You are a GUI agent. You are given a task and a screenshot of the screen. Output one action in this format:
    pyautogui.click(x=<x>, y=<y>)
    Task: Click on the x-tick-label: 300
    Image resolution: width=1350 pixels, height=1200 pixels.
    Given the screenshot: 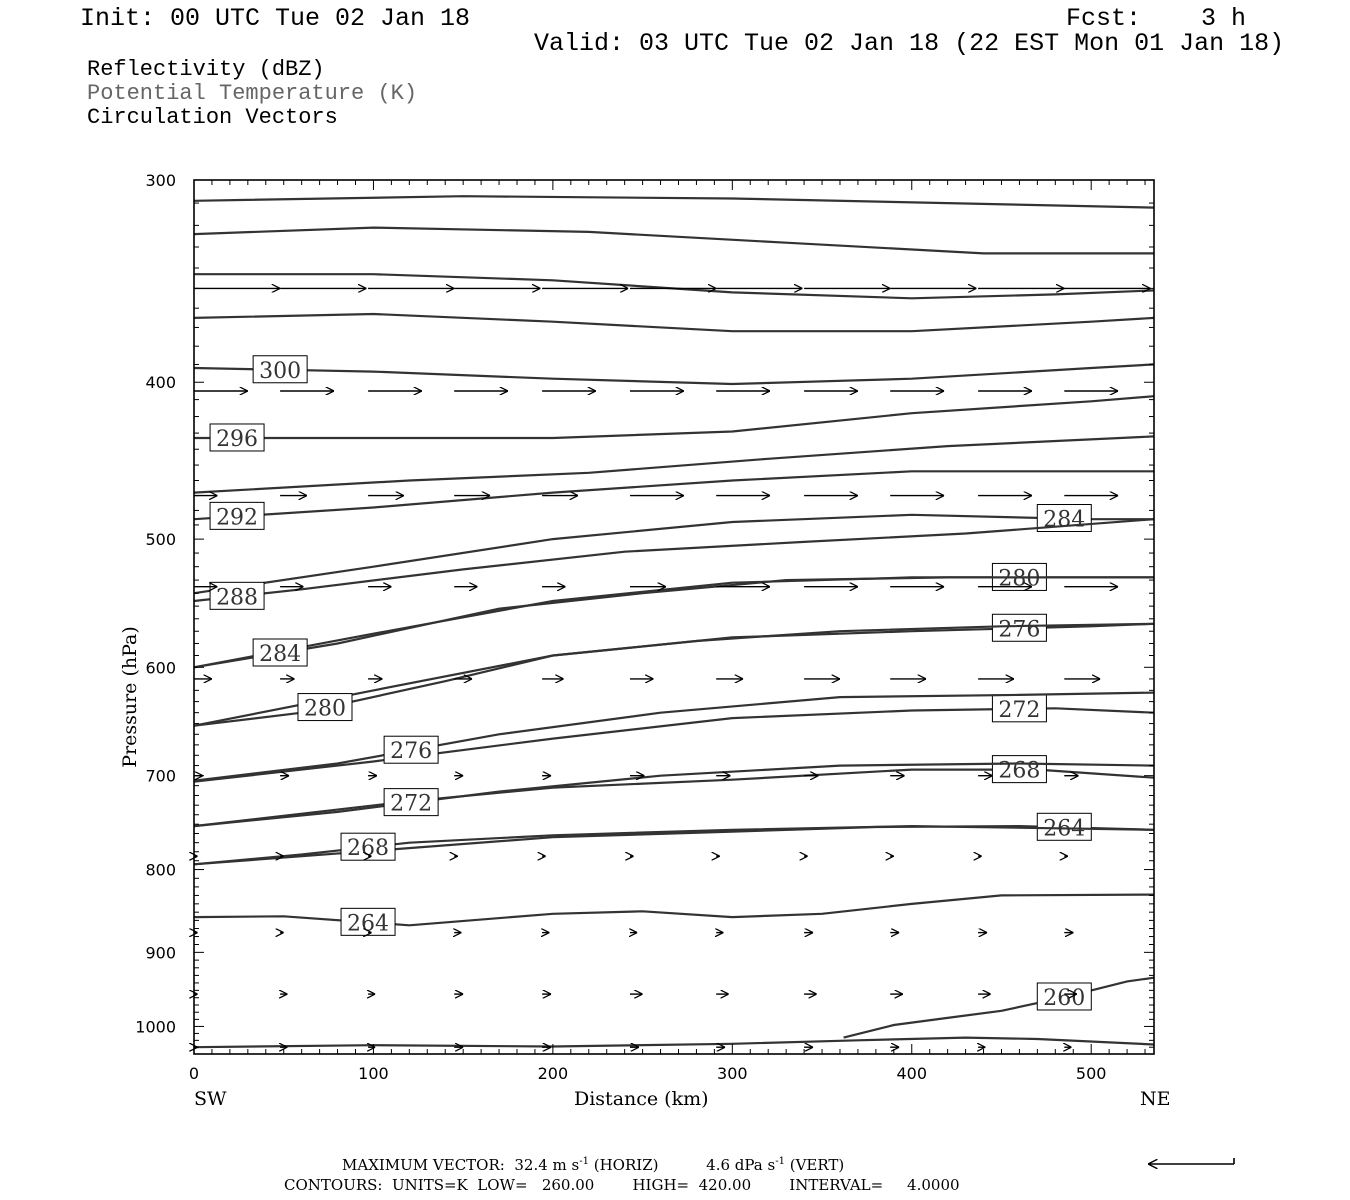 What is the action you would take?
    pyautogui.click(x=732, y=1073)
    